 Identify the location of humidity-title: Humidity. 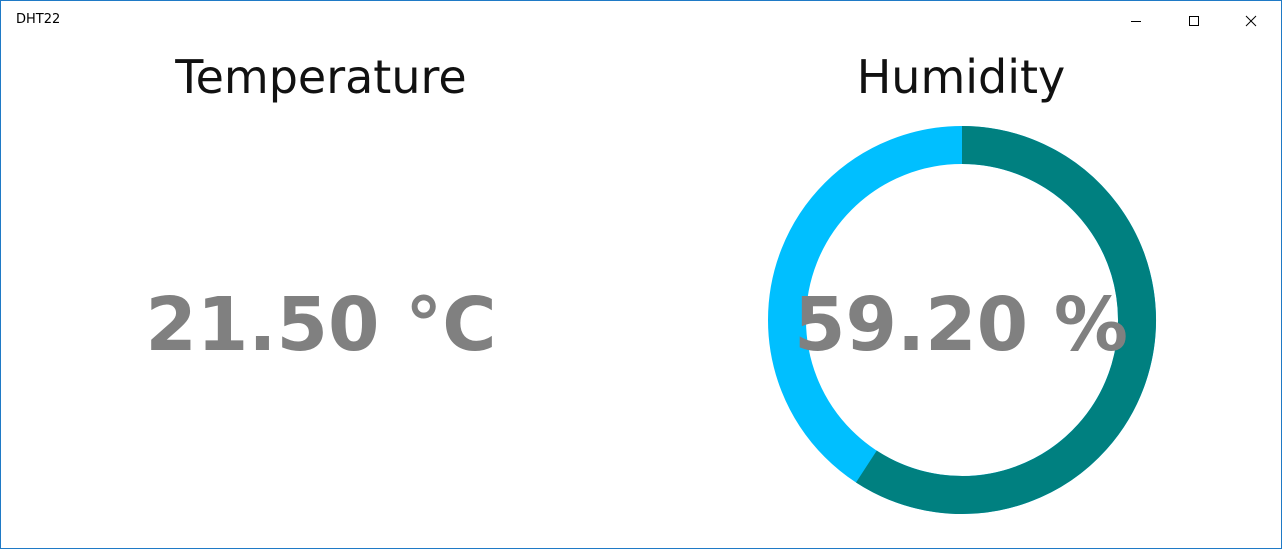
(961, 77).